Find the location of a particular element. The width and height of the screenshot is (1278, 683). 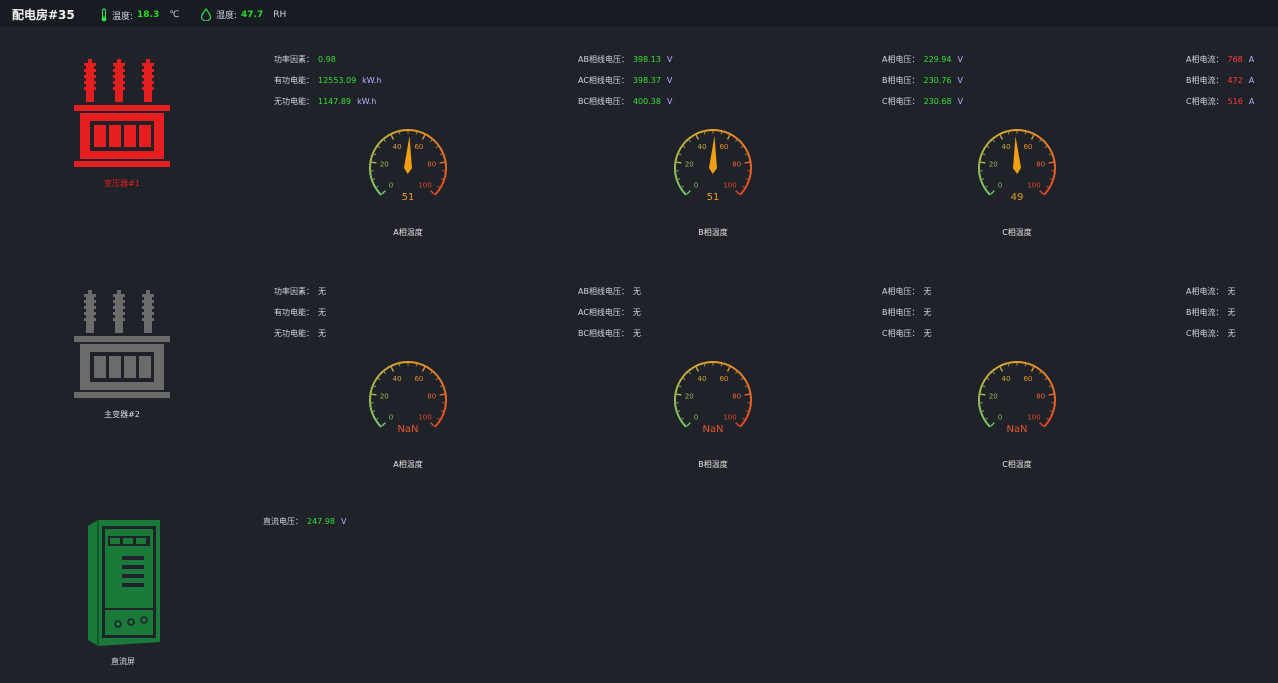

power-factor-value: 无 is located at coordinates (322, 291).